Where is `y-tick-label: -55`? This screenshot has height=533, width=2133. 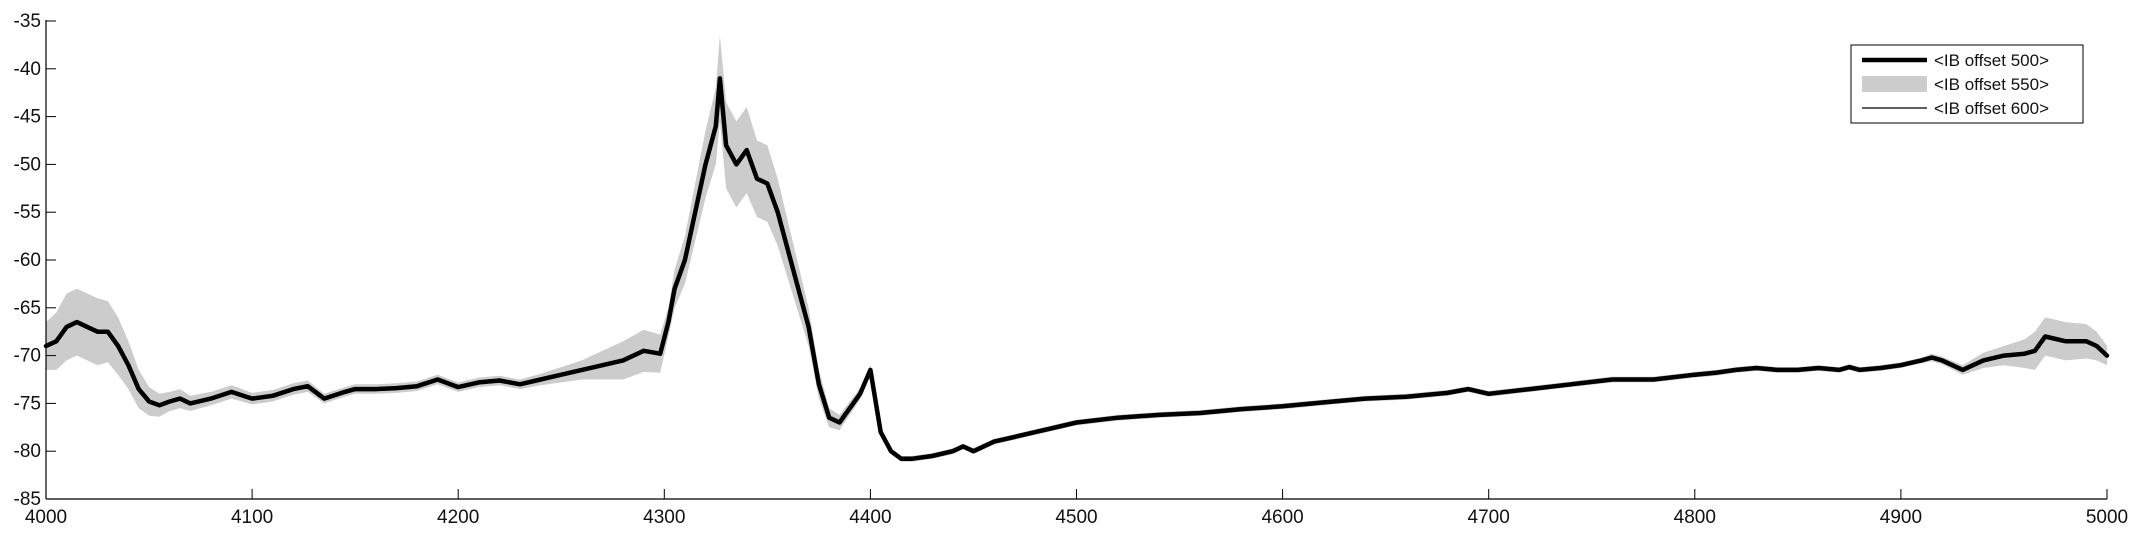 y-tick-label: -55 is located at coordinates (27, 212).